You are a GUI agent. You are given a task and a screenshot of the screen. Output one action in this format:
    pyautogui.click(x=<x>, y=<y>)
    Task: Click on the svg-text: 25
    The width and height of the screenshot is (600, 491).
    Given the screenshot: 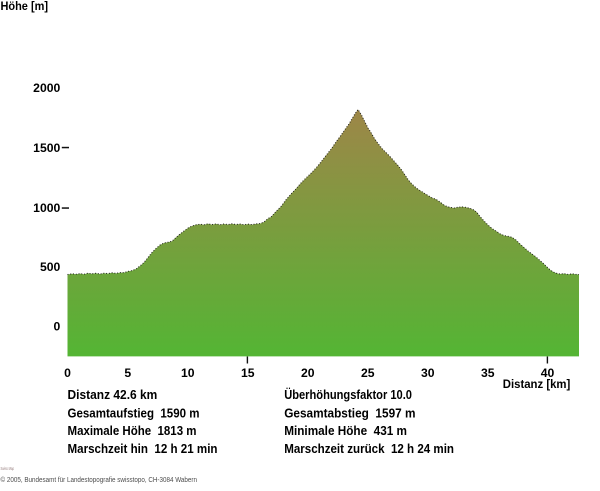 What is the action you would take?
    pyautogui.click(x=368, y=373)
    